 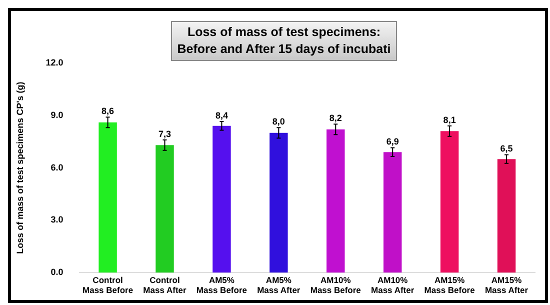 I want to click on data-label: 8,2, so click(x=335, y=118).